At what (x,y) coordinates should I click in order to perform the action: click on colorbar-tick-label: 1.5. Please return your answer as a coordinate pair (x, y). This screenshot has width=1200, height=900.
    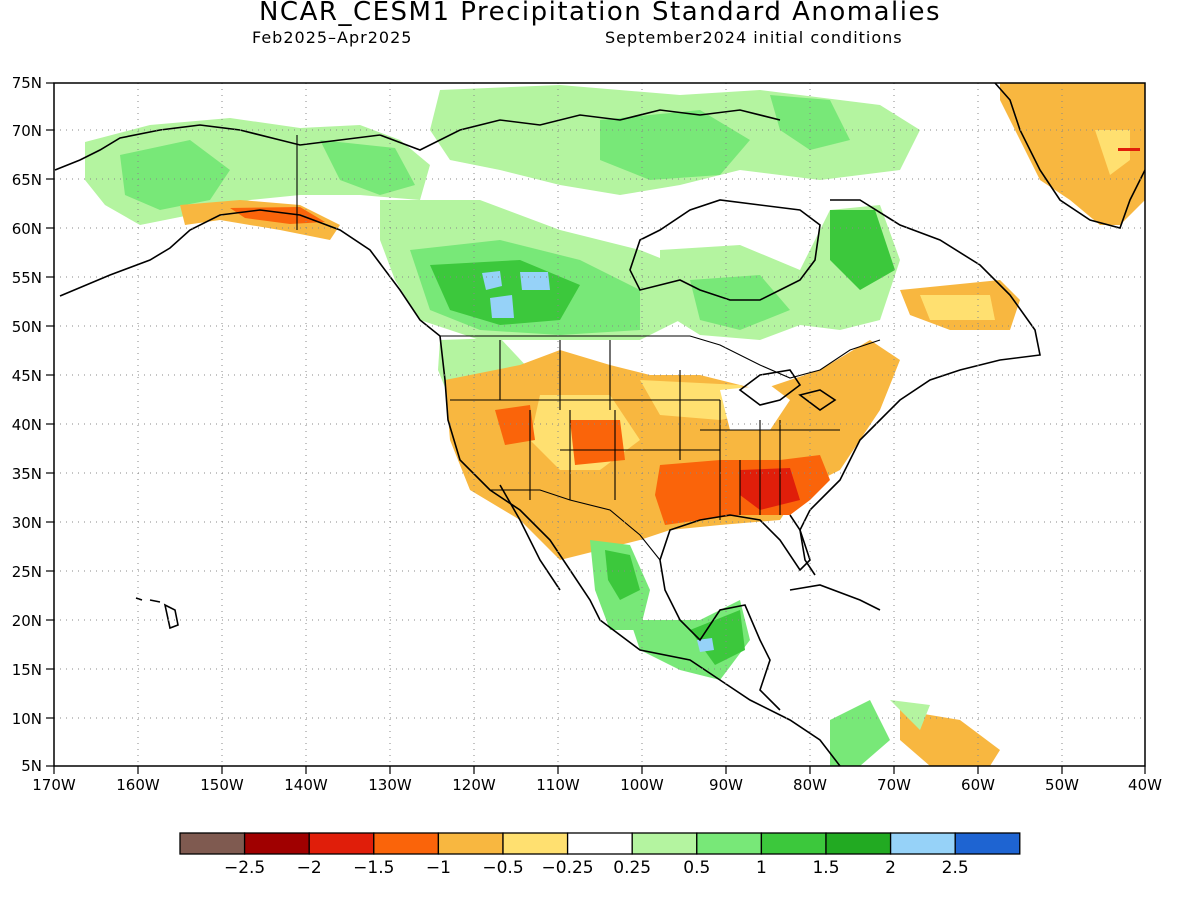
    Looking at the image, I should click on (826, 868).